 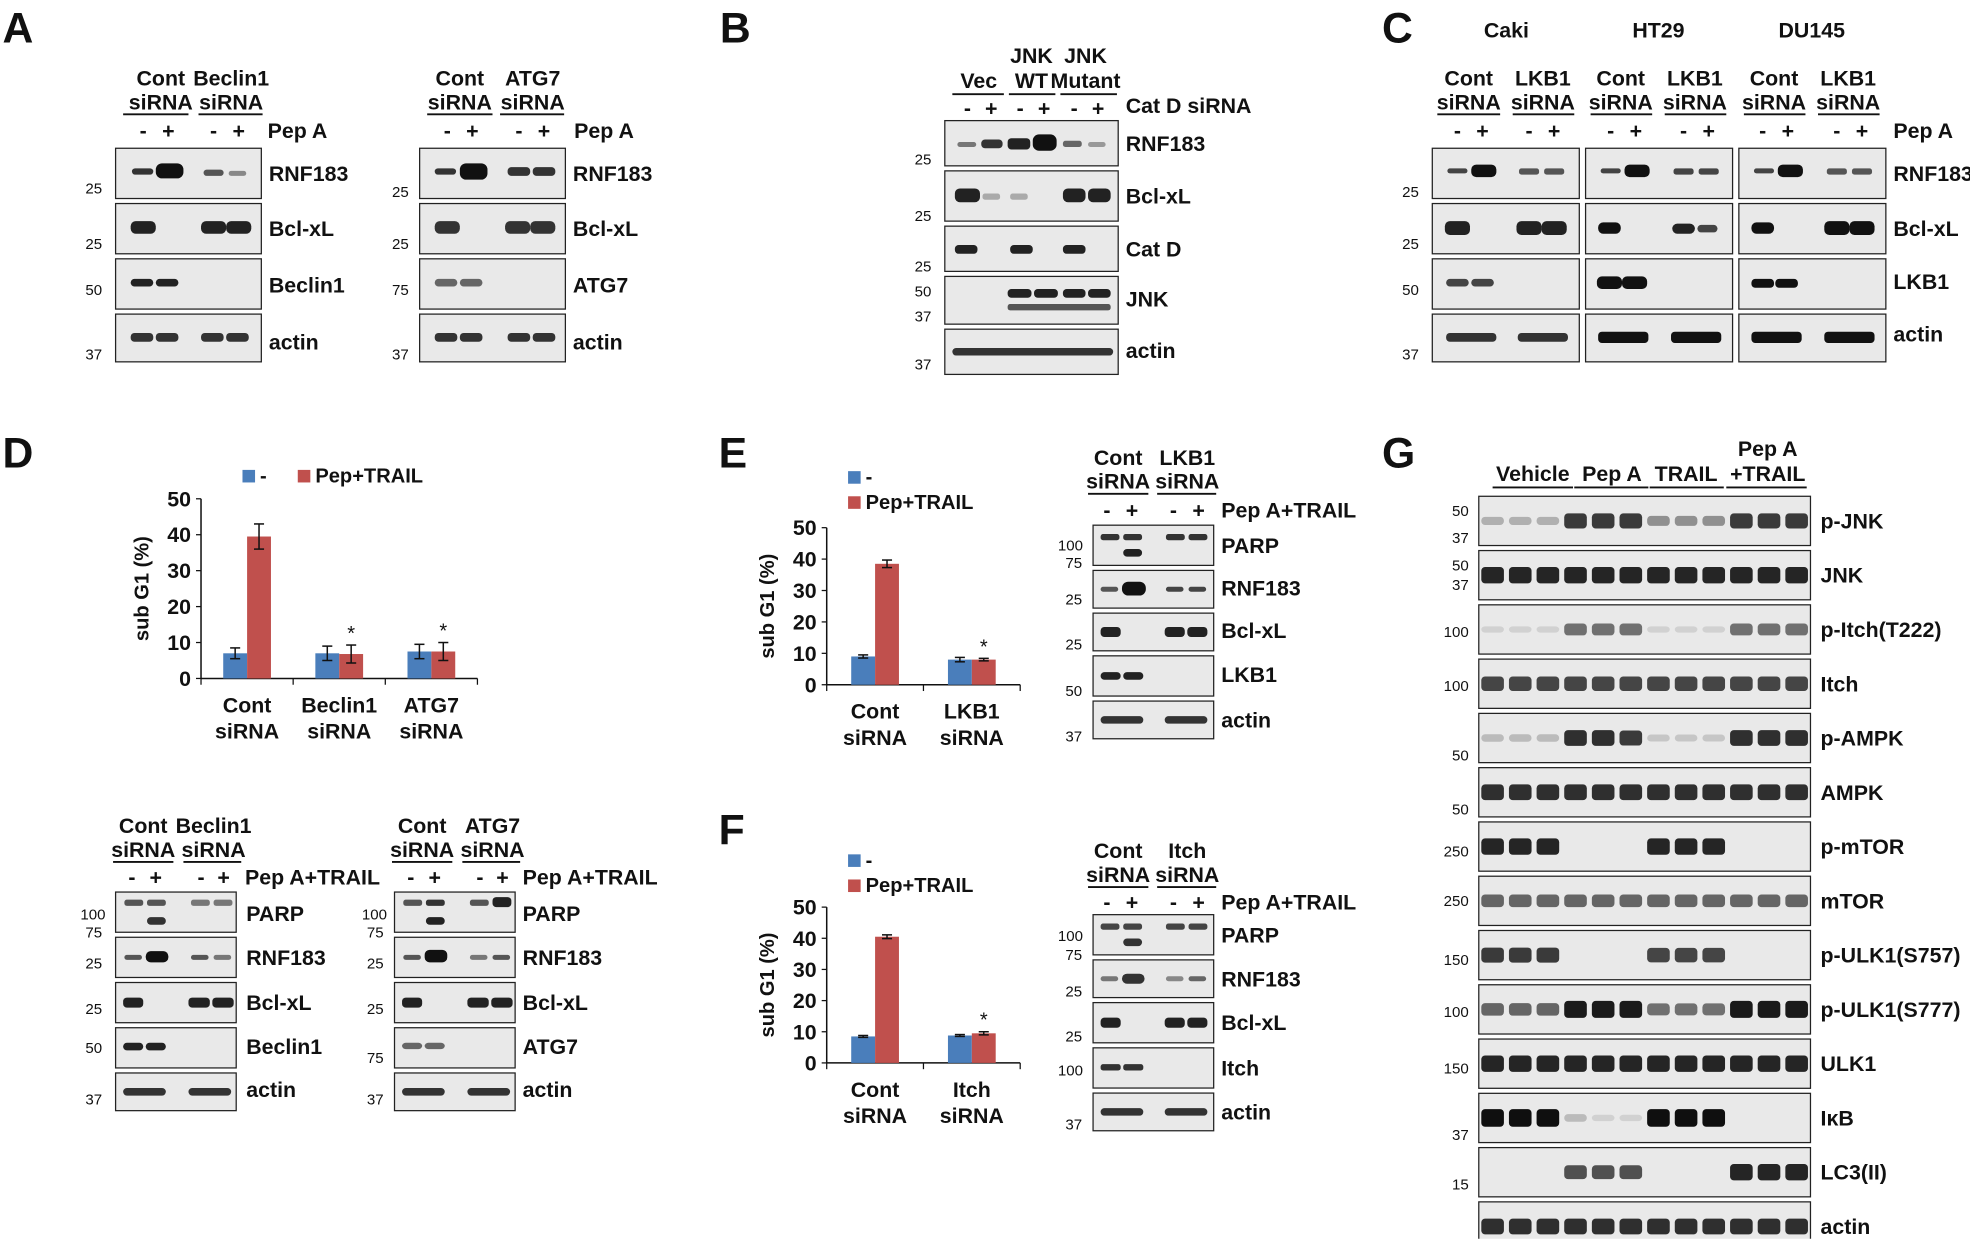 What do you see at coordinates (179, 499) in the screenshot?
I see `y-tick-label: 50` at bounding box center [179, 499].